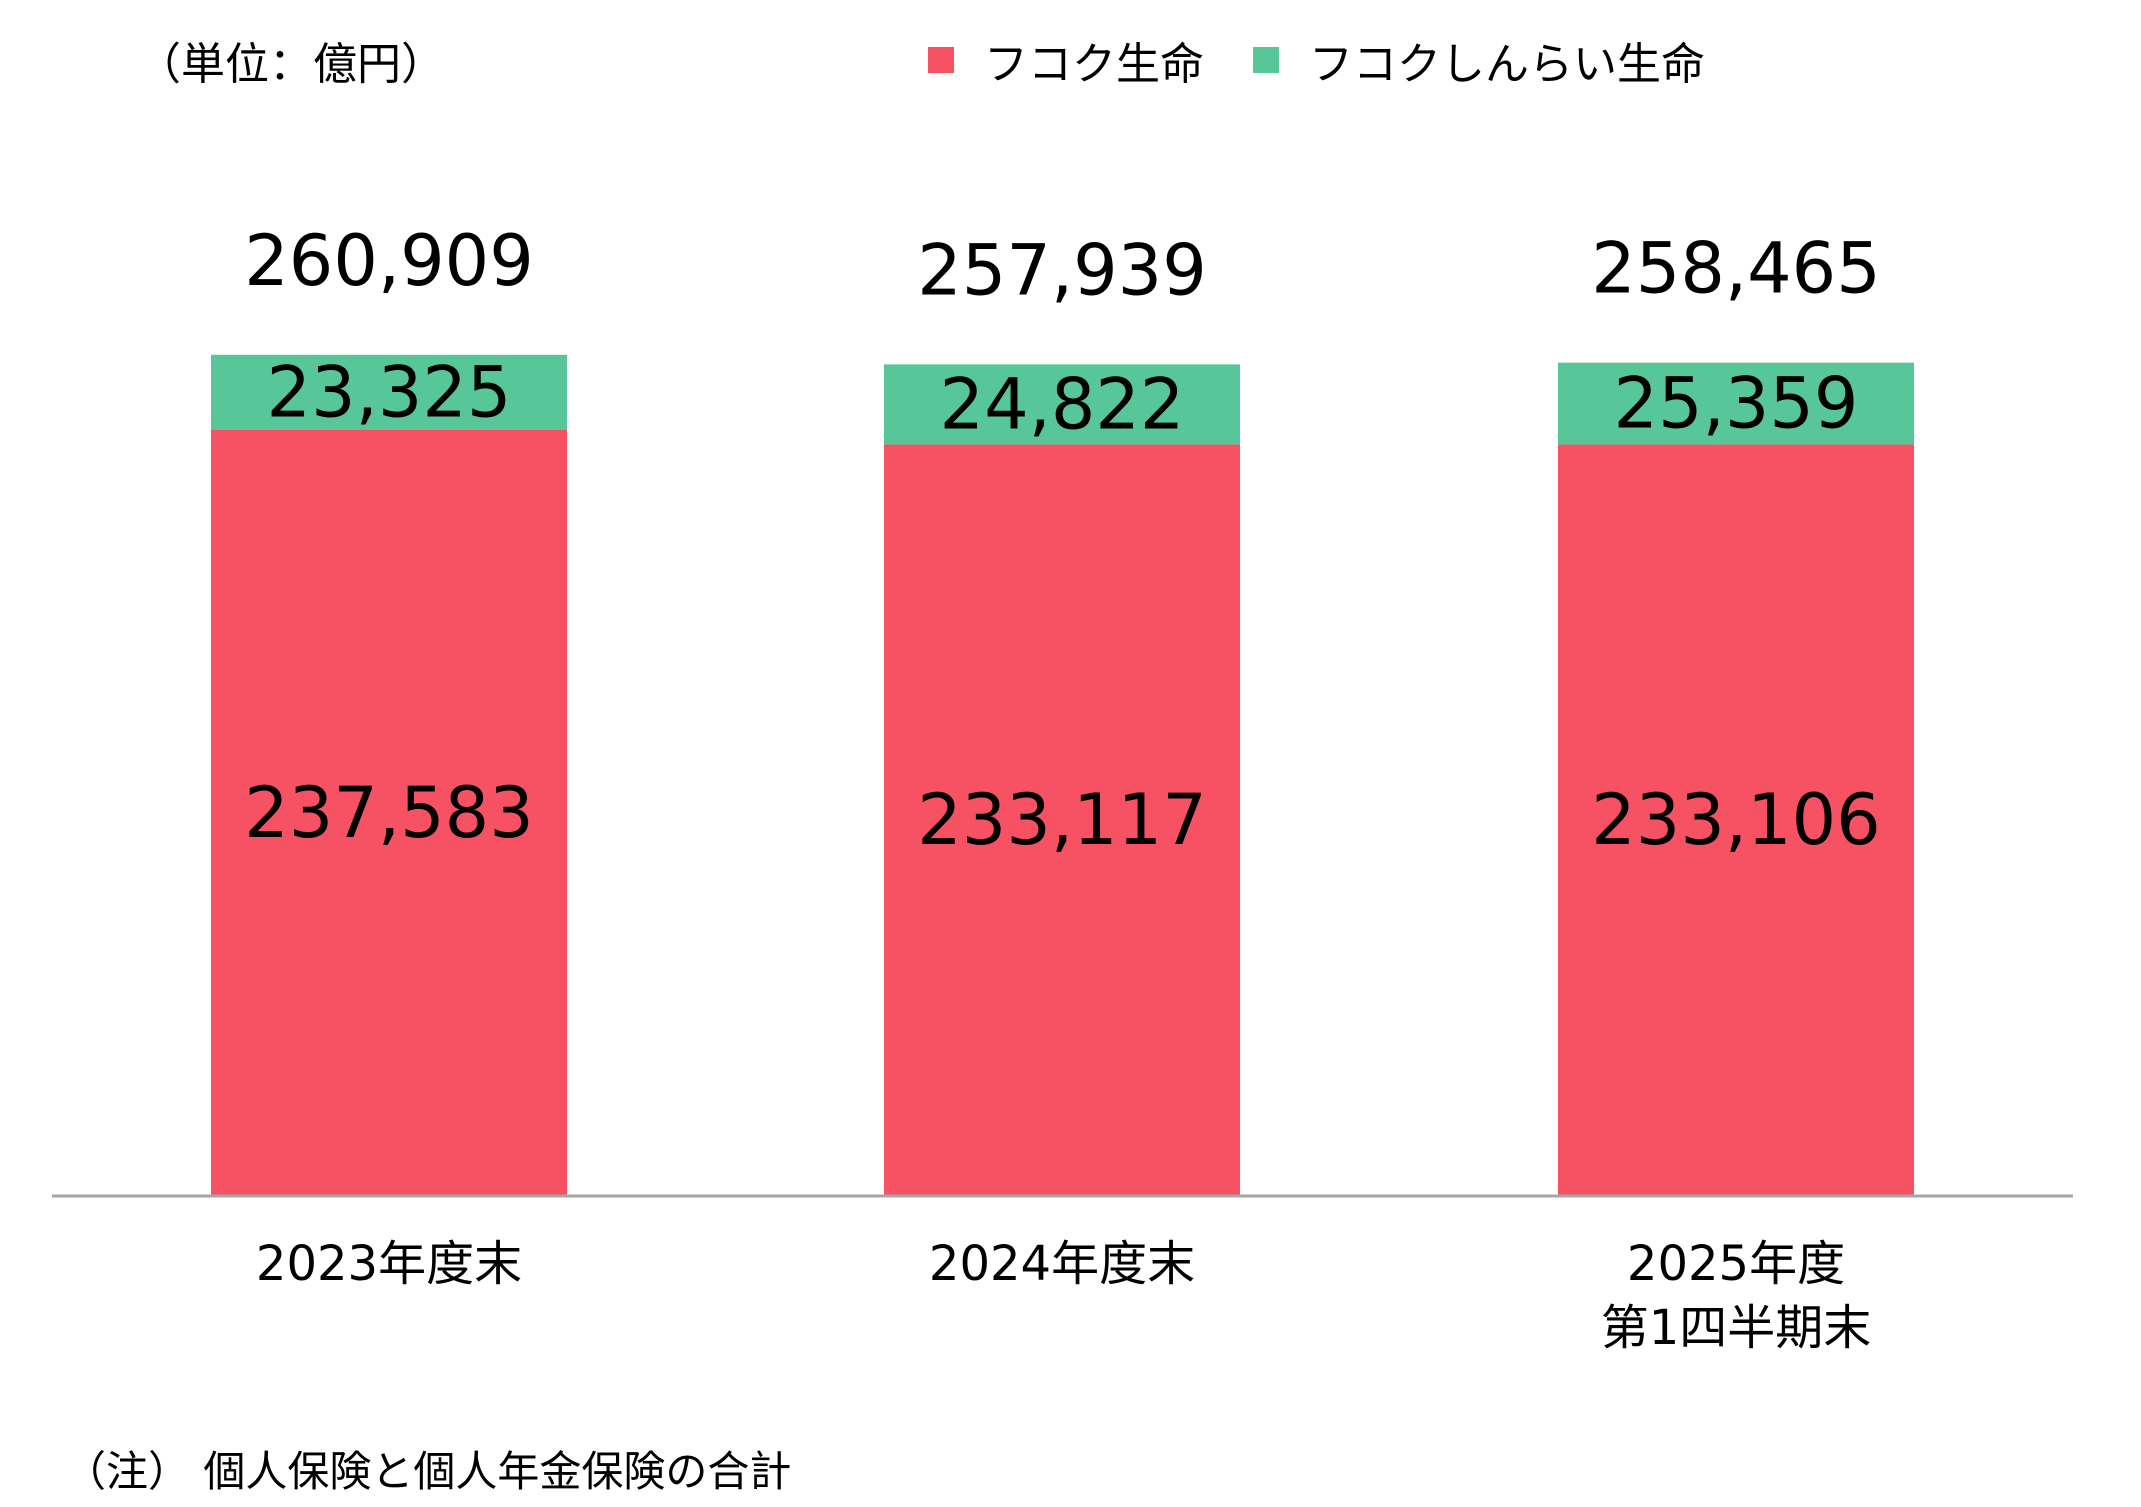 This screenshot has height=1507, width=2141. Describe the element at coordinates (388, 261) in the screenshot. I see `total-label-1: 260,909` at that location.